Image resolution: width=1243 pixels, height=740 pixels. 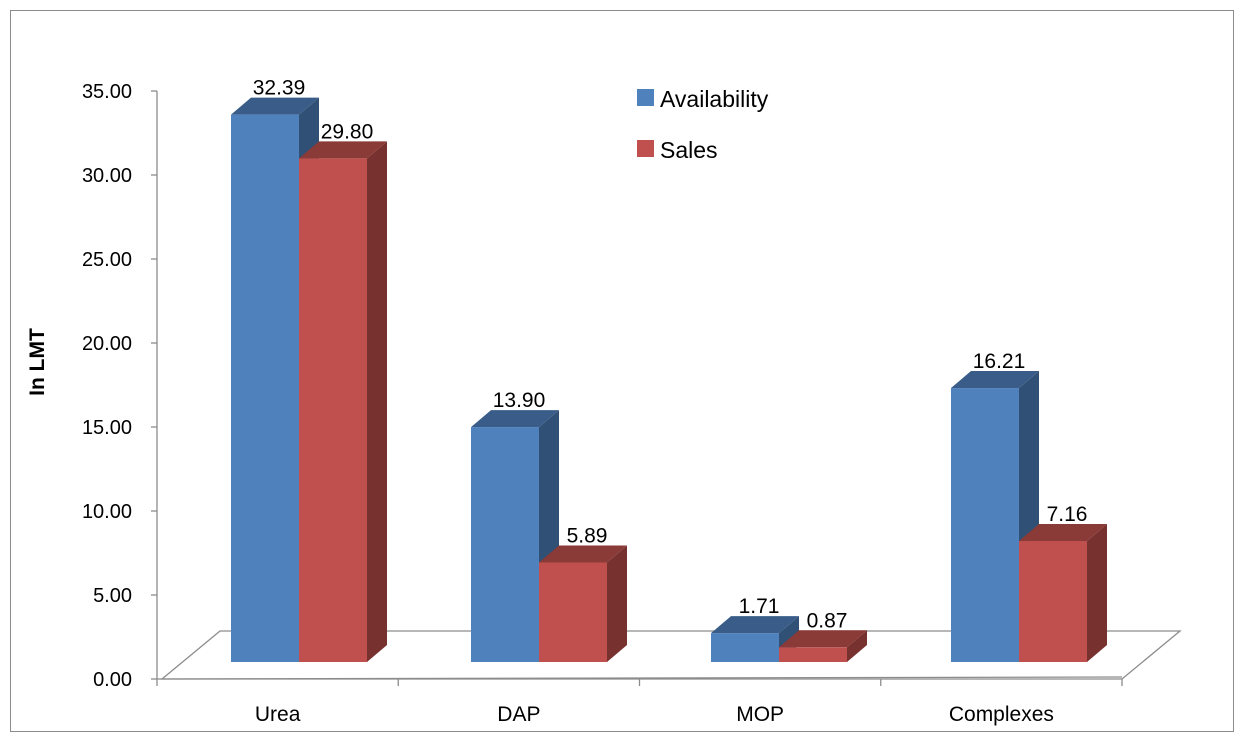 I want to click on y-tick-label: 25.00, so click(x=107, y=260).